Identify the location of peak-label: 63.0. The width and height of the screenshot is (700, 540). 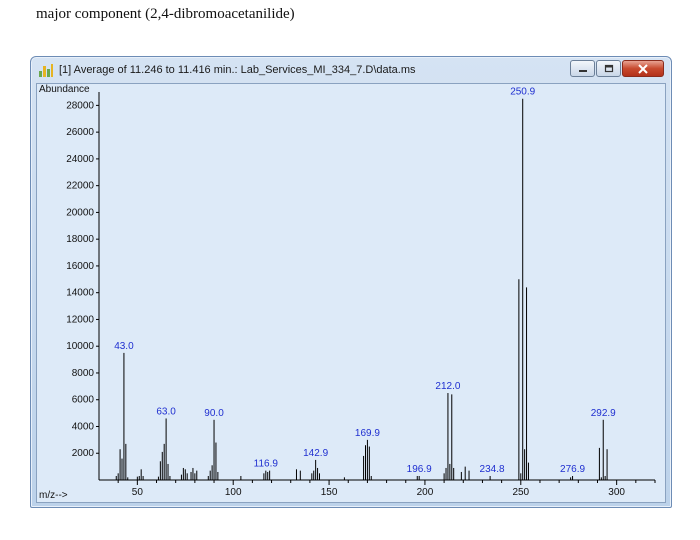
(166, 411).